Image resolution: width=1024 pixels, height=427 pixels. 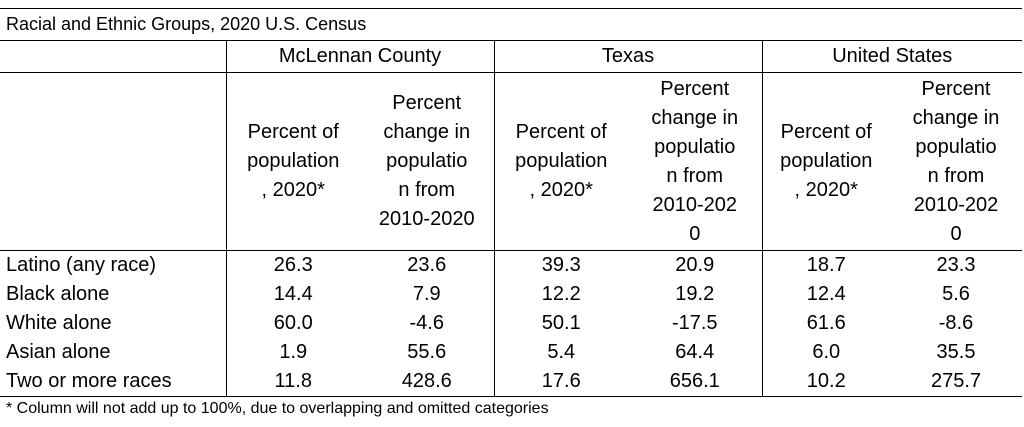 I want to click on table-cell: 61.6, so click(x=825, y=323).